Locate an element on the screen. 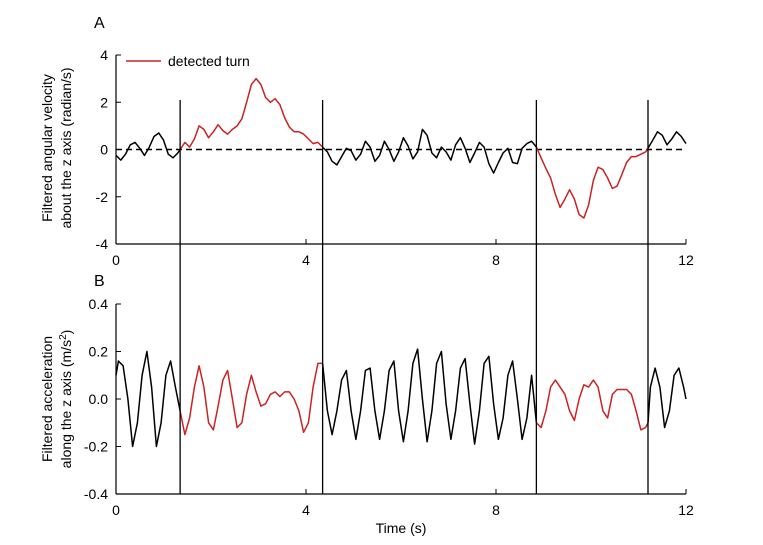  panel-a-xtick-label: 12 is located at coordinates (686, 260).